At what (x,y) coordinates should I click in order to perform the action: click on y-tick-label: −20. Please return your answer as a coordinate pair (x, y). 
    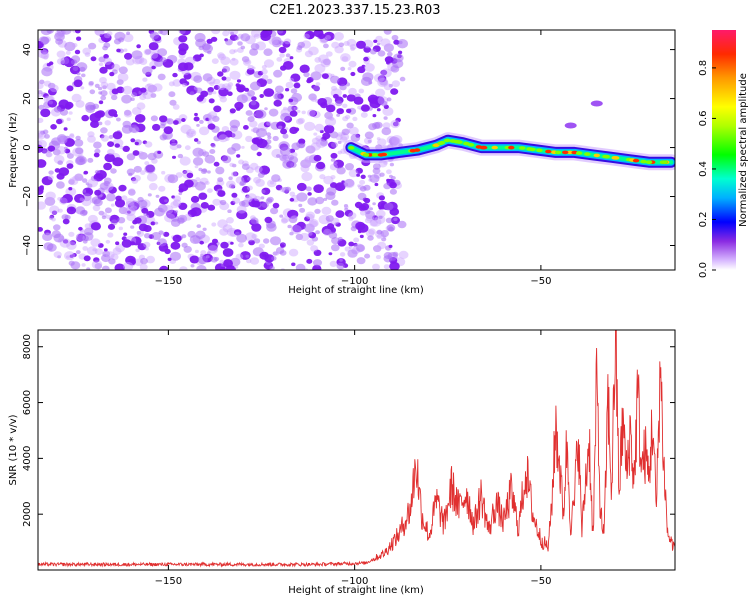
    Looking at the image, I should click on (27, 196).